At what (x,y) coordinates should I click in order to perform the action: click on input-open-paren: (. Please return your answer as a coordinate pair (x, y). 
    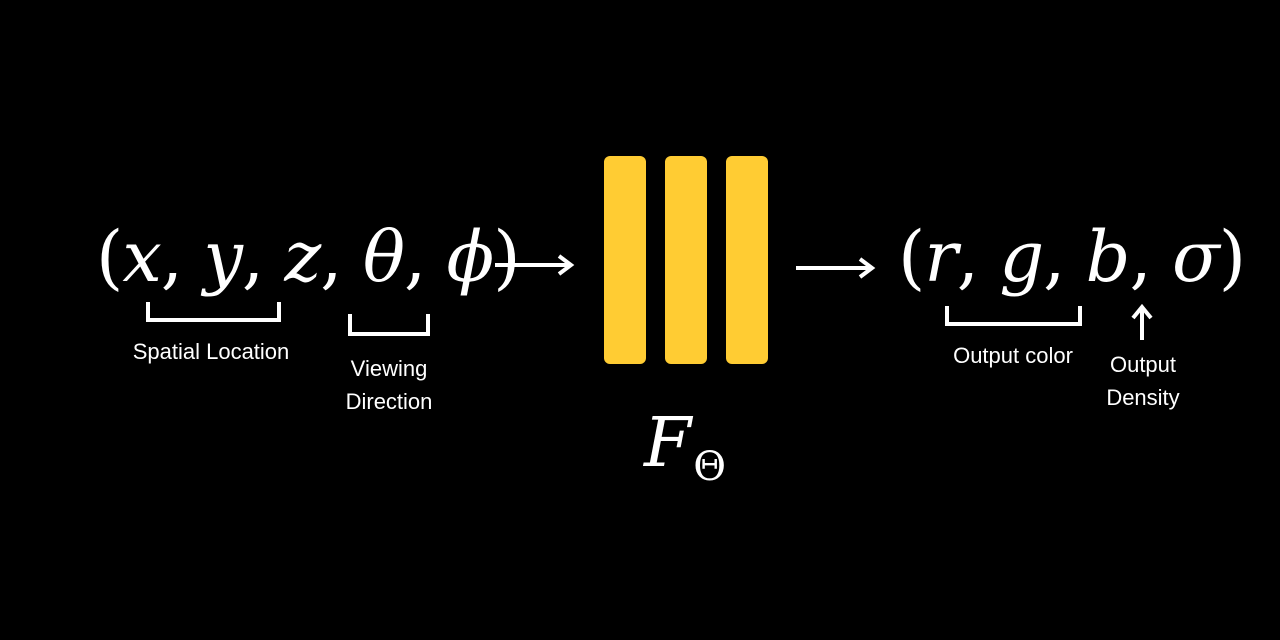
    Looking at the image, I should click on (109, 257).